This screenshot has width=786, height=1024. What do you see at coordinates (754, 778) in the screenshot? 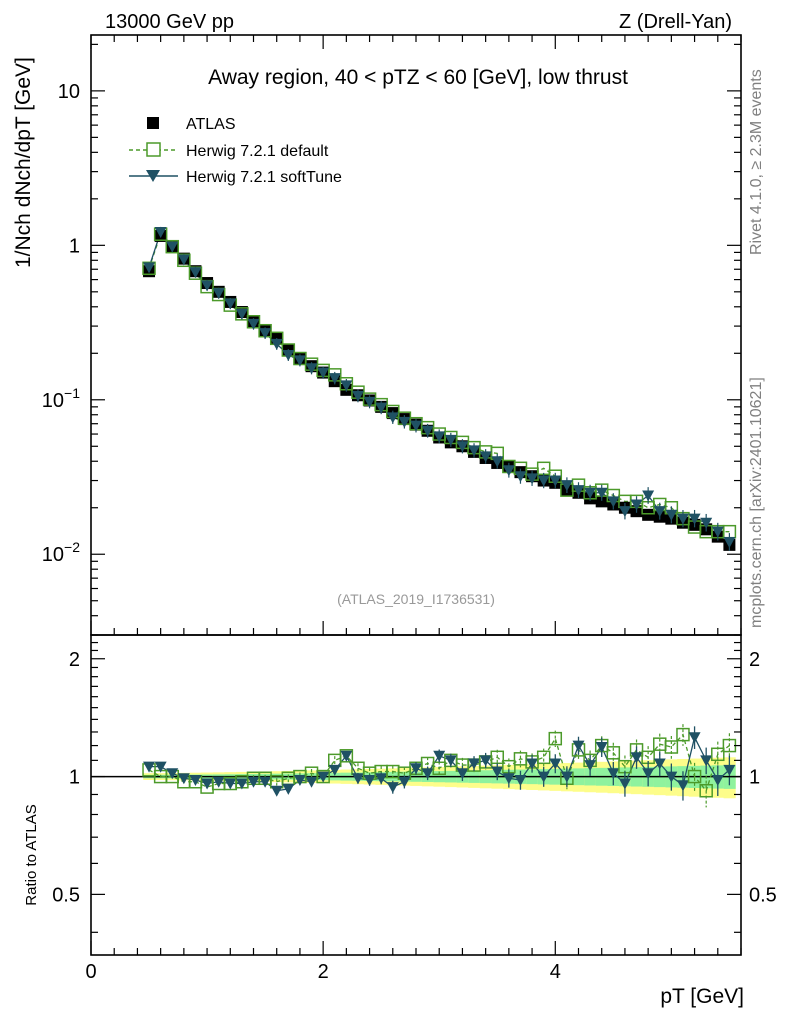
I see `ratio-y-tick-label-right: 1` at bounding box center [754, 778].